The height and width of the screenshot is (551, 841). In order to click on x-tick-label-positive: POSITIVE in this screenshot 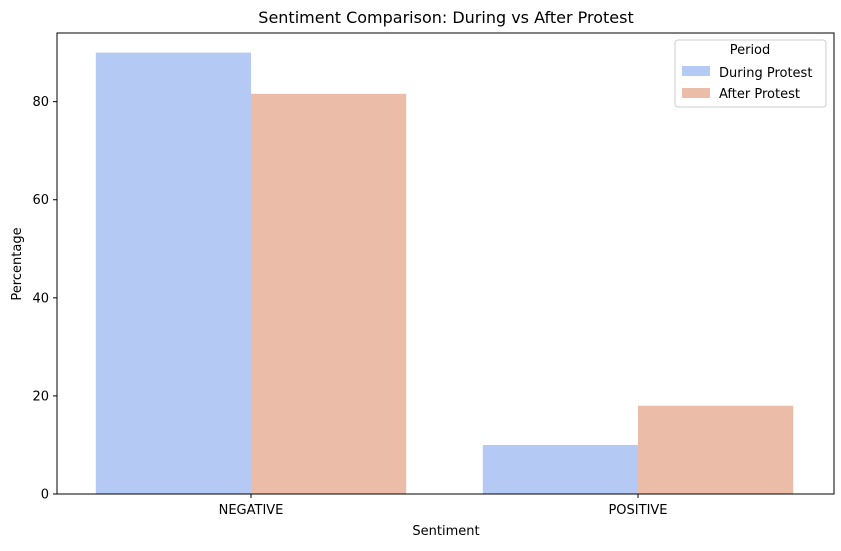, I will do `click(637, 510)`.